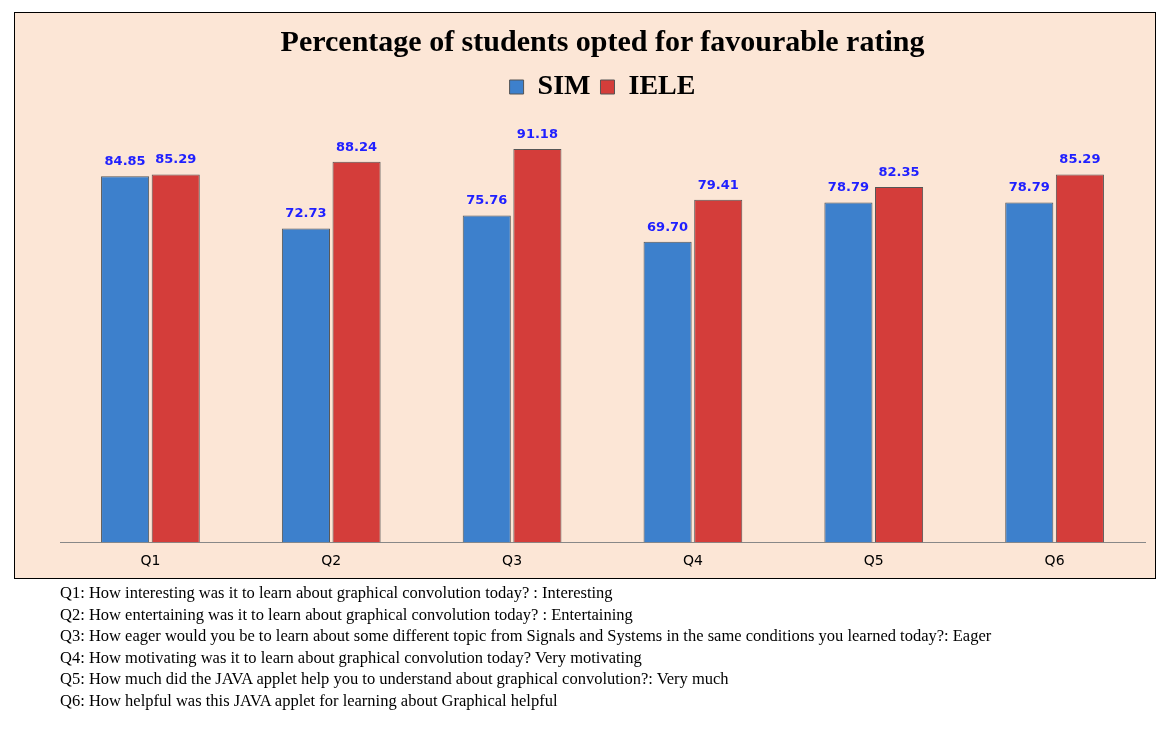 This screenshot has height=733, width=1160. What do you see at coordinates (309, 700) in the screenshot?
I see `text: Q6: How helpful was this JAVA applet for learning about Graphical helpful` at bounding box center [309, 700].